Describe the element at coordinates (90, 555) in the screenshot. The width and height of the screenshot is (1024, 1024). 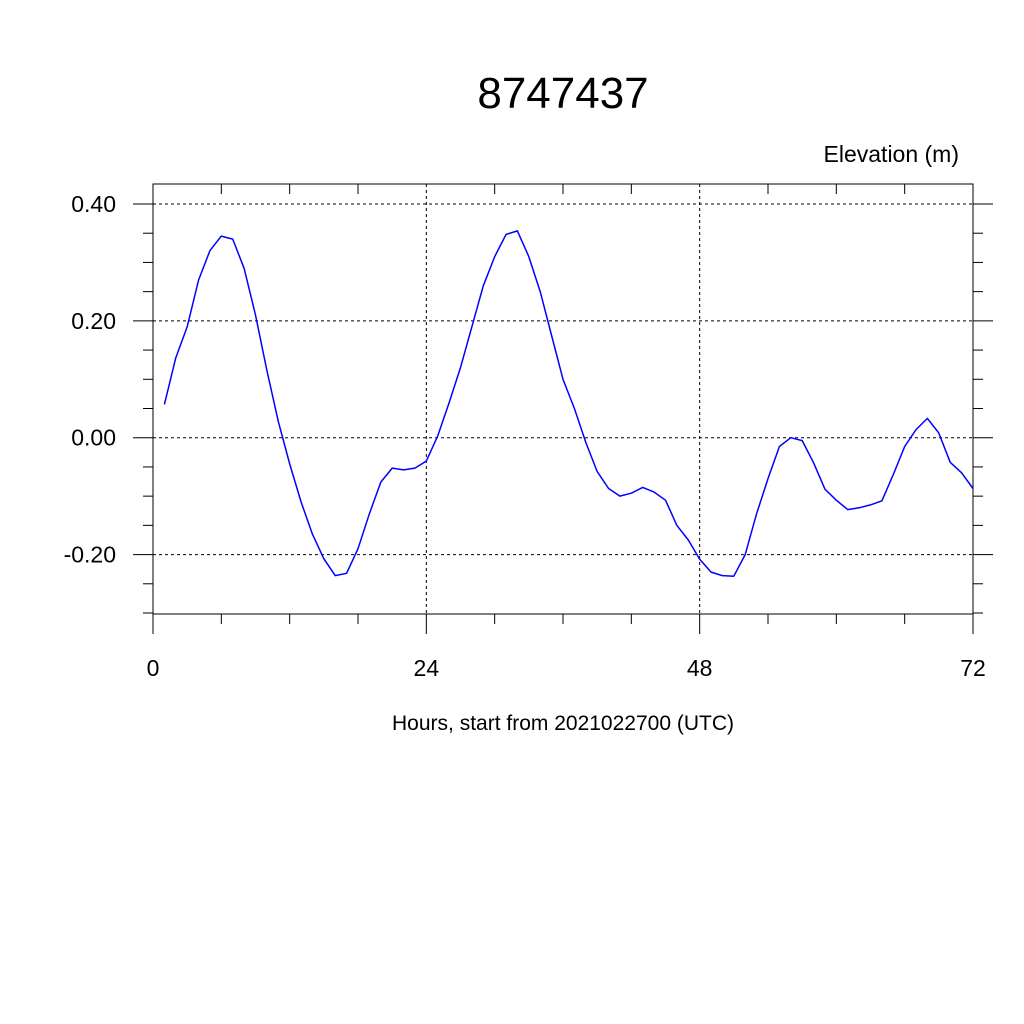
I see `y-tick-label: -0.20` at that location.